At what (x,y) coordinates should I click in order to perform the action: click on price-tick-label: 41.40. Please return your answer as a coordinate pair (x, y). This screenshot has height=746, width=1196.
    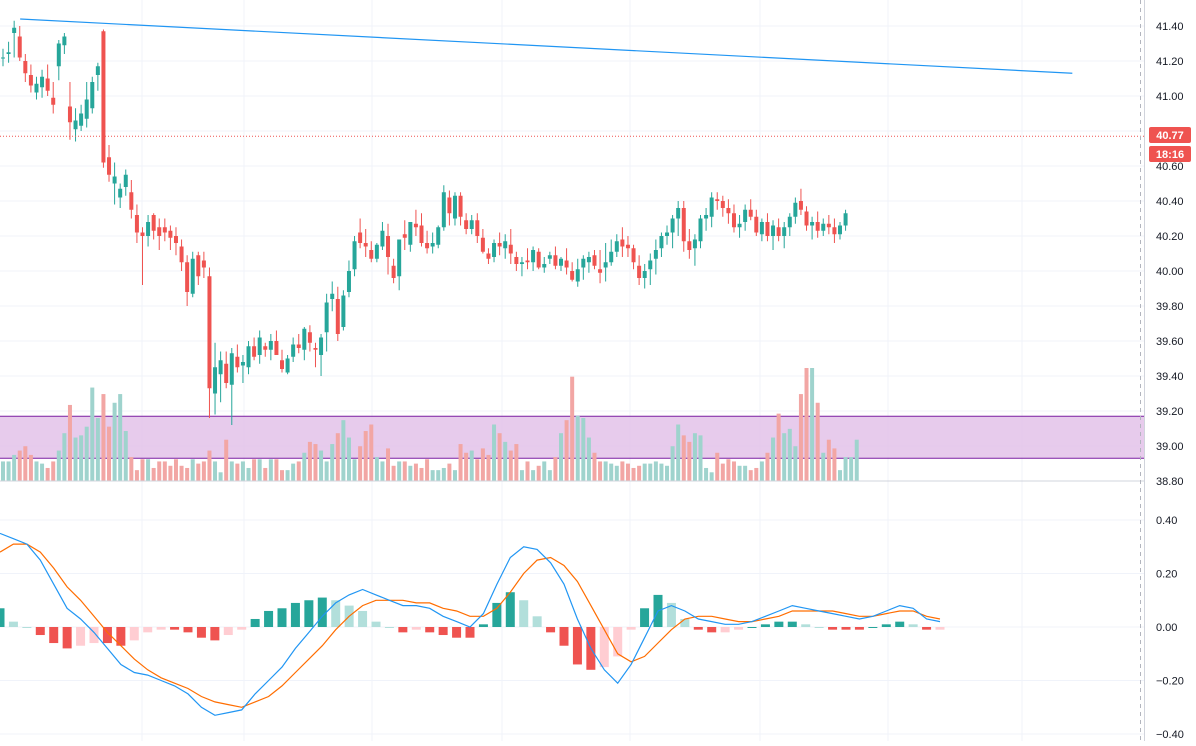
    Looking at the image, I should click on (1170, 27).